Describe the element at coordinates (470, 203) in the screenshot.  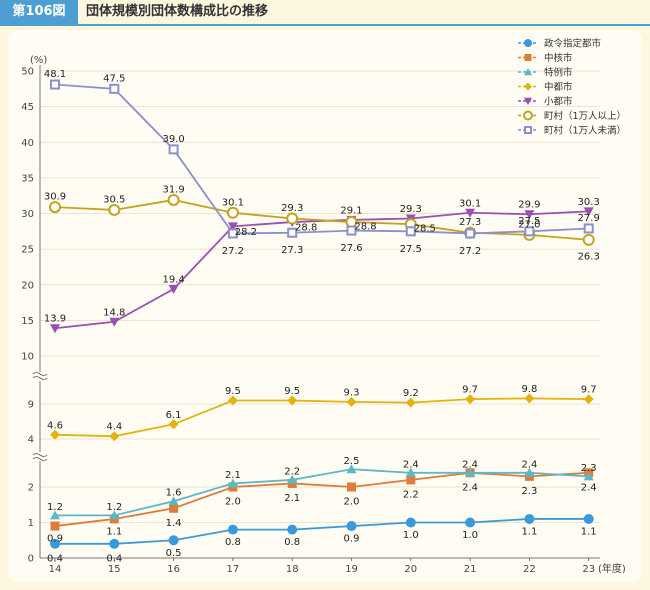
I see `data-label: 30.1` at that location.